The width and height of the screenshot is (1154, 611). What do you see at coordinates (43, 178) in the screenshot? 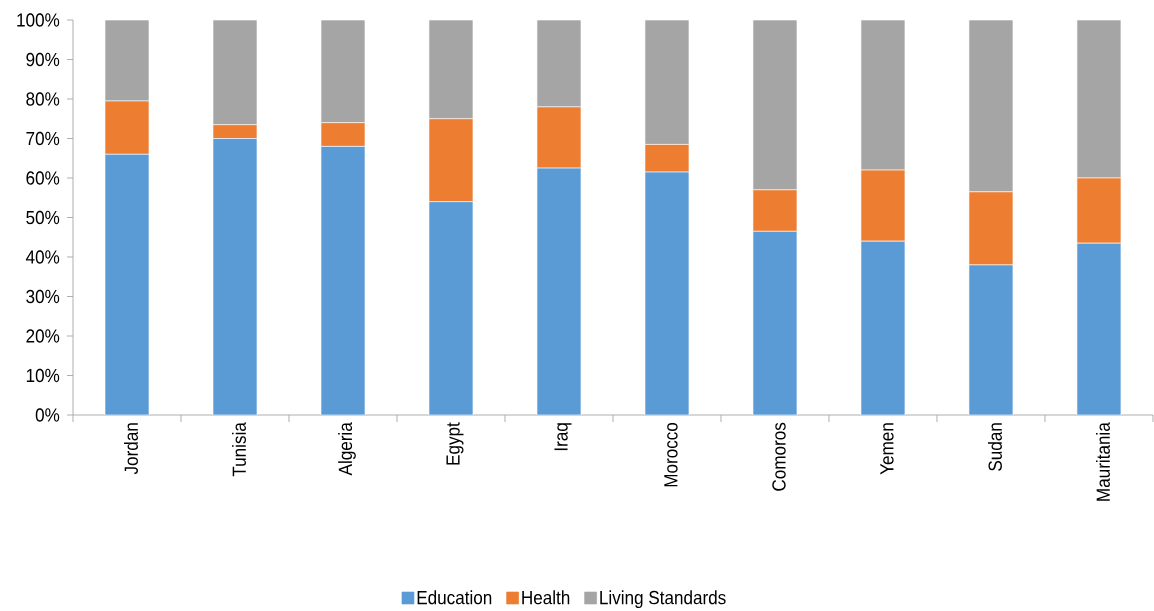
I see `y-tick-label: 60%` at bounding box center [43, 178].